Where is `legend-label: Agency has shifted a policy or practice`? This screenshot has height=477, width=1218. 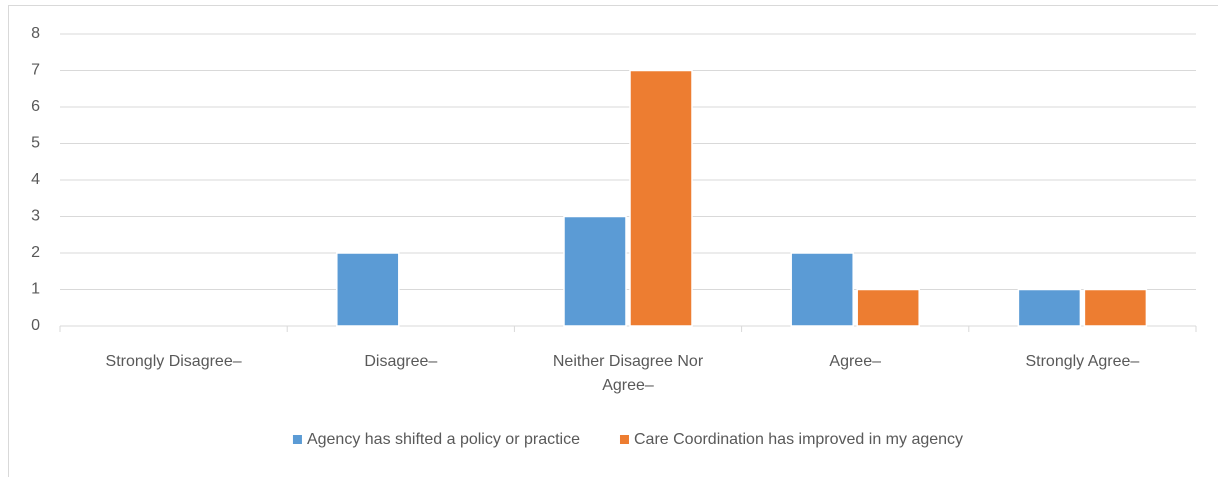
legend-label: Agency has shifted a policy or practice is located at coordinates (443, 439).